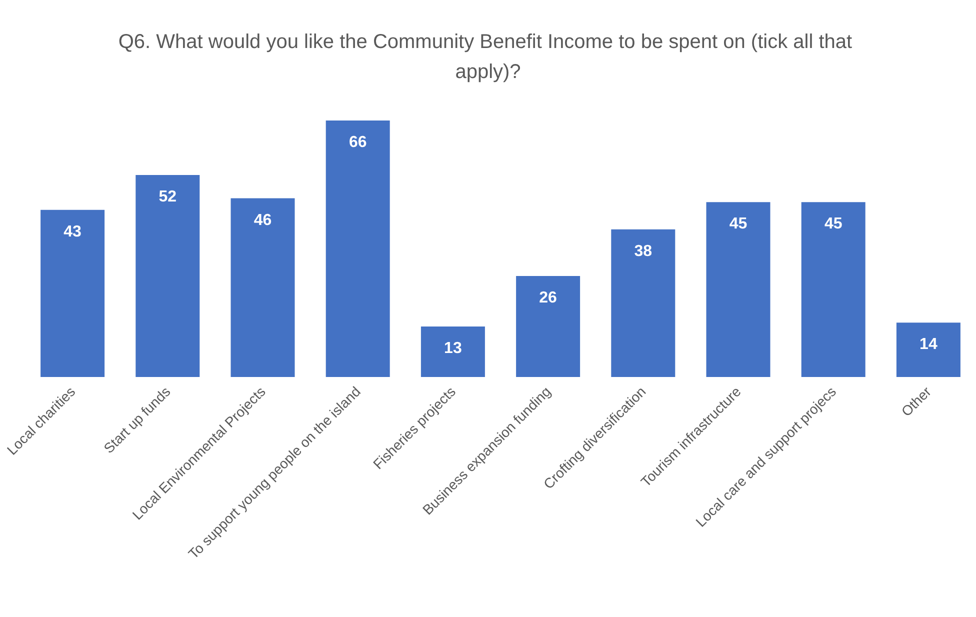 The image size is (976, 617). I want to click on chart-title: Q6. What would you like the Community Benefit Income to be spent on (tick all that apply)?, so click(488, 57).